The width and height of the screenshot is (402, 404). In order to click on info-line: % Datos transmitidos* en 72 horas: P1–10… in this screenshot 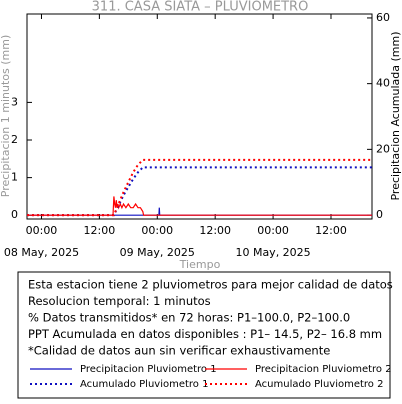, I will do `click(189, 318)`.